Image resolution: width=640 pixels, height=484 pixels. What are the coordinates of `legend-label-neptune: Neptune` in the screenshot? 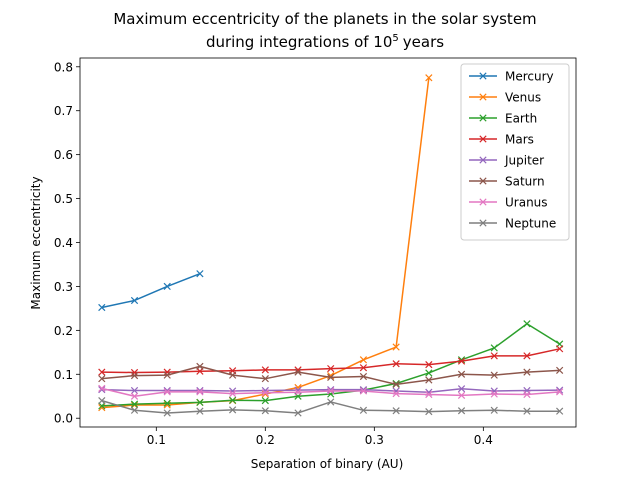 It's located at (530, 224).